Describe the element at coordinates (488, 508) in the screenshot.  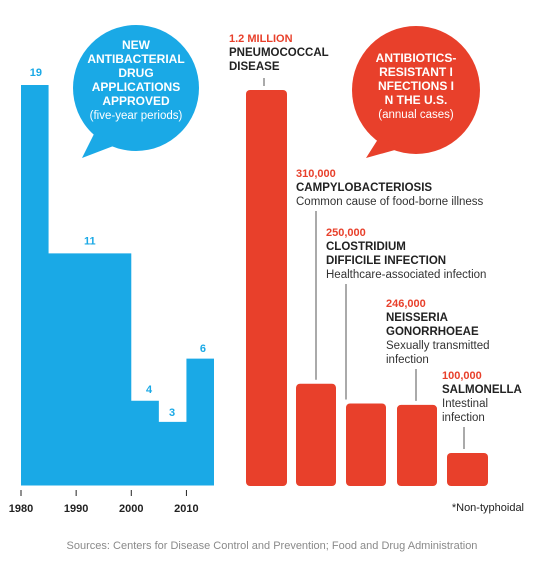
I see `footnote: *Non-typhoidal` at that location.